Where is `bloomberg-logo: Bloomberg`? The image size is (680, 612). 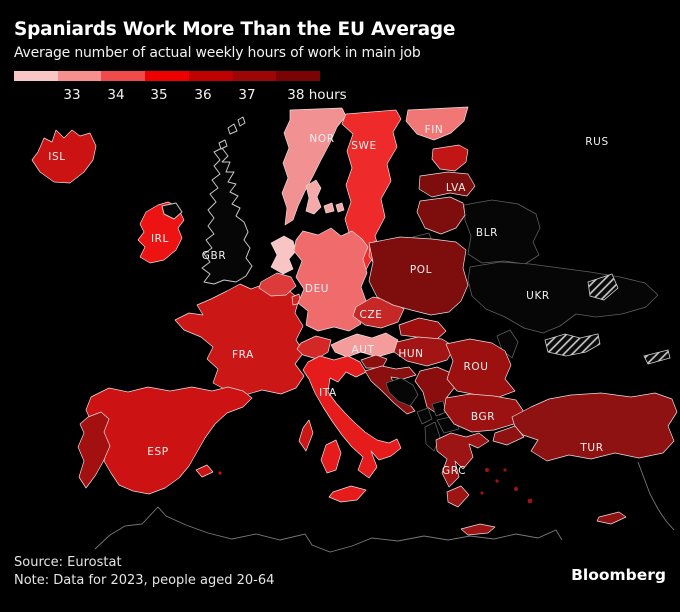 bloomberg-logo: Bloomberg is located at coordinates (618, 575).